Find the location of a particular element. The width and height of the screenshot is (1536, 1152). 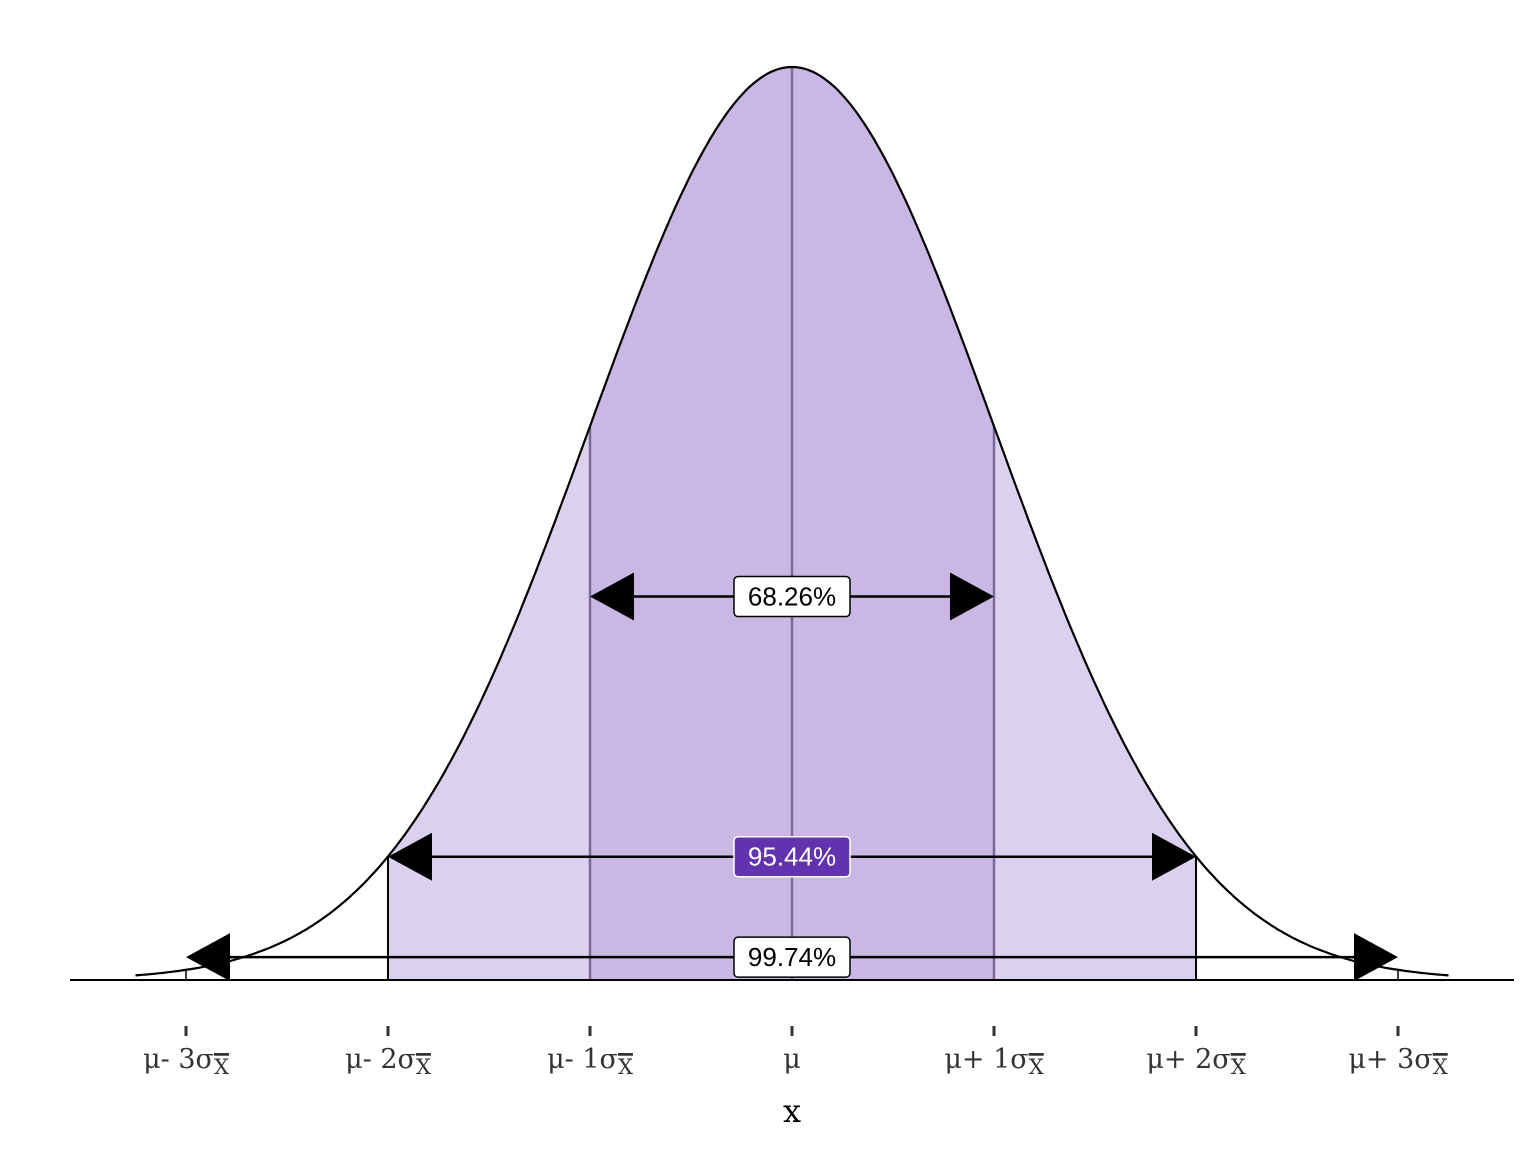

x-tick-label: μ- 1σX is located at coordinates (590, 1061).